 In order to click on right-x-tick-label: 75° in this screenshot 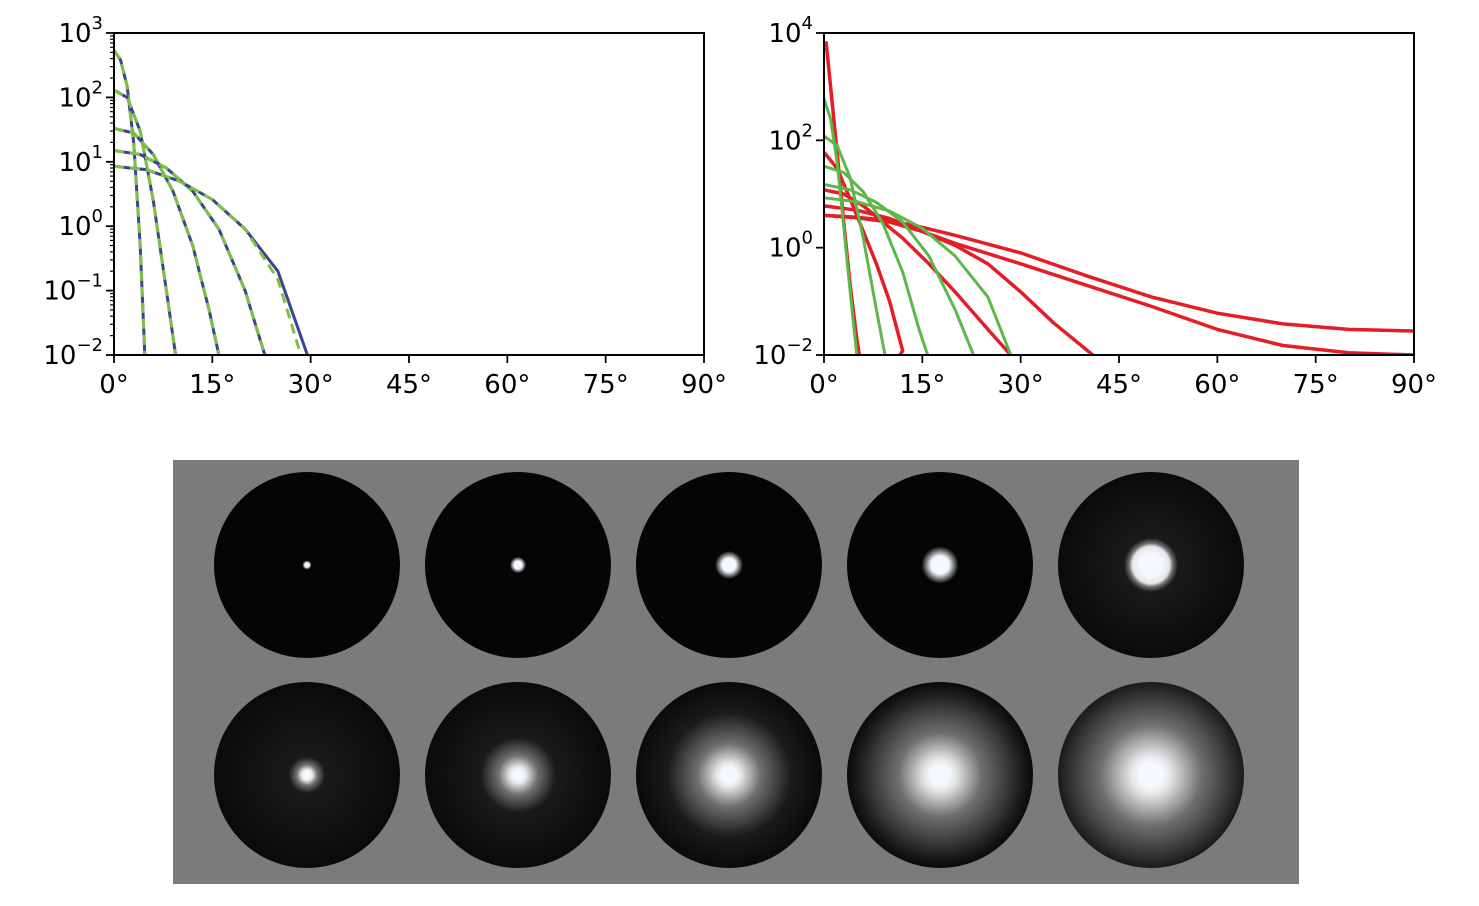, I will do `click(1316, 385)`.